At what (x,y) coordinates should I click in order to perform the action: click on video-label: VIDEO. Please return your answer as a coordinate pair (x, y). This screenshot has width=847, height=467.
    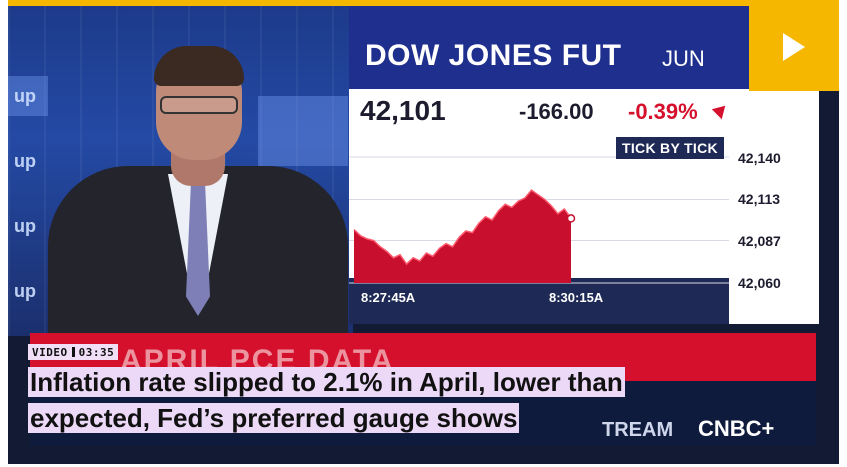
    Looking at the image, I should click on (50, 352).